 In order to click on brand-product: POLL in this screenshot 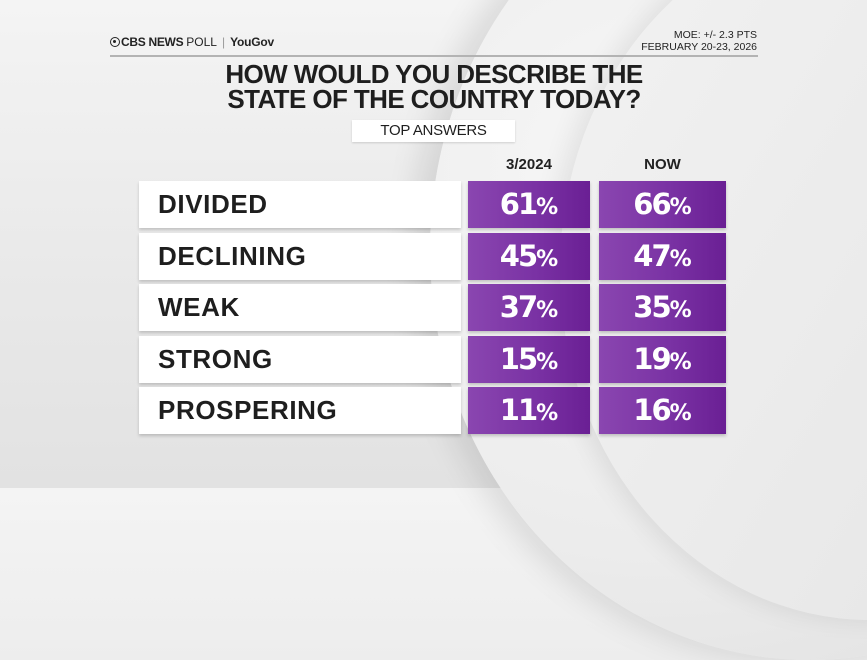, I will do `click(201, 42)`.